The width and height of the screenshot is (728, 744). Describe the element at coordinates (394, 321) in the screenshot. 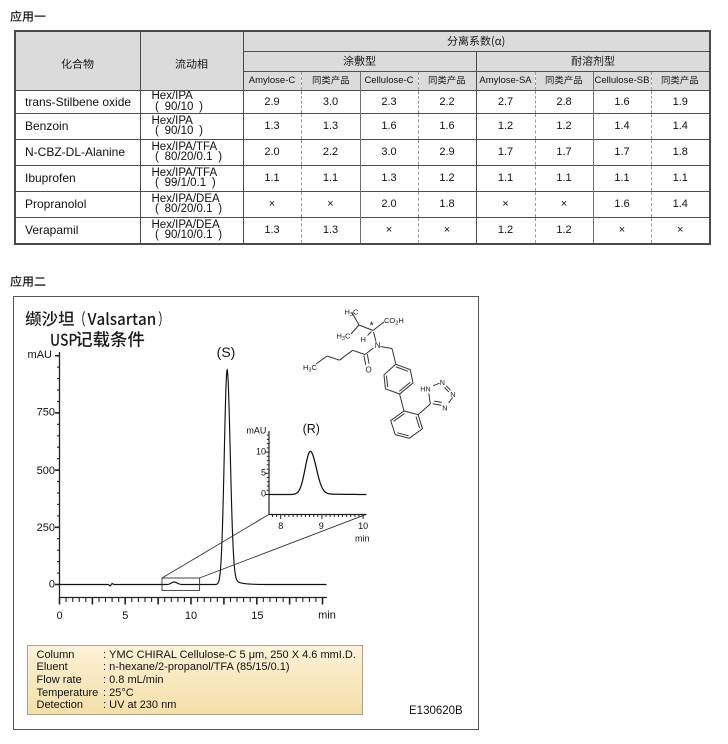

I see `svg-text: CO2H` at that location.